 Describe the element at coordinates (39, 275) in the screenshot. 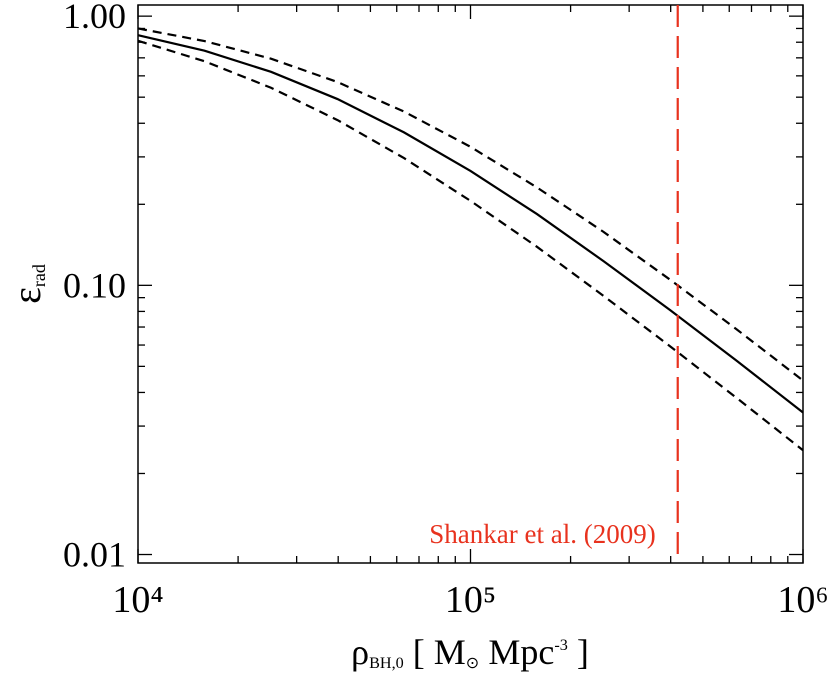

I see `label-part: rad` at that location.